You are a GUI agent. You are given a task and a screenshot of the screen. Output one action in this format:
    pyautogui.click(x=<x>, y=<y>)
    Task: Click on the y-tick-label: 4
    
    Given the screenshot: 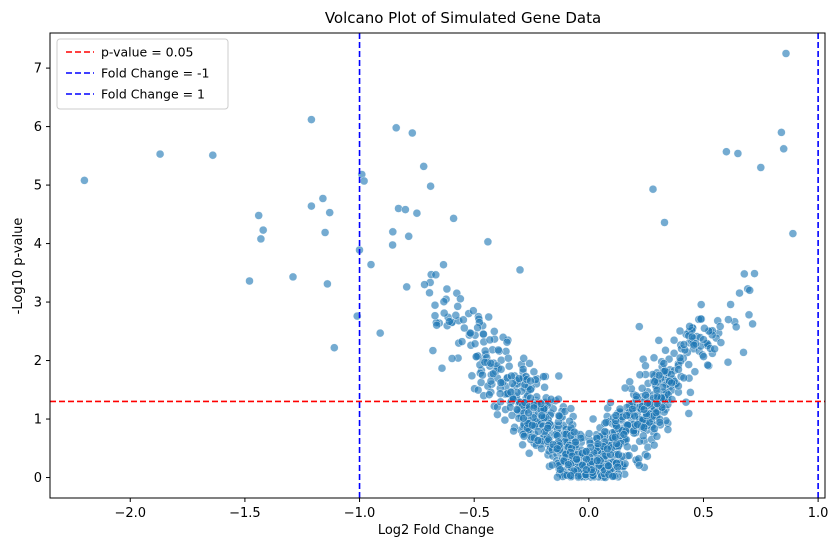 What is the action you would take?
    pyautogui.click(x=38, y=244)
    